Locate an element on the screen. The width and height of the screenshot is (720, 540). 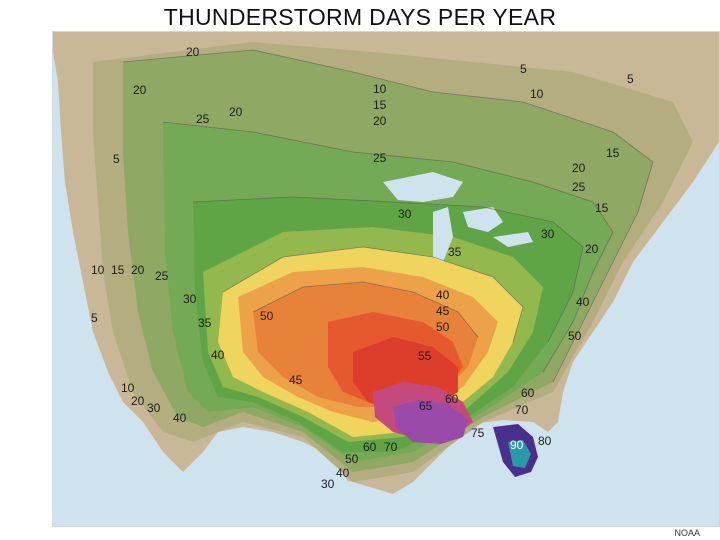
map-title: THUNDERSTORM DAYS PER YEAR is located at coordinates (360, 17).